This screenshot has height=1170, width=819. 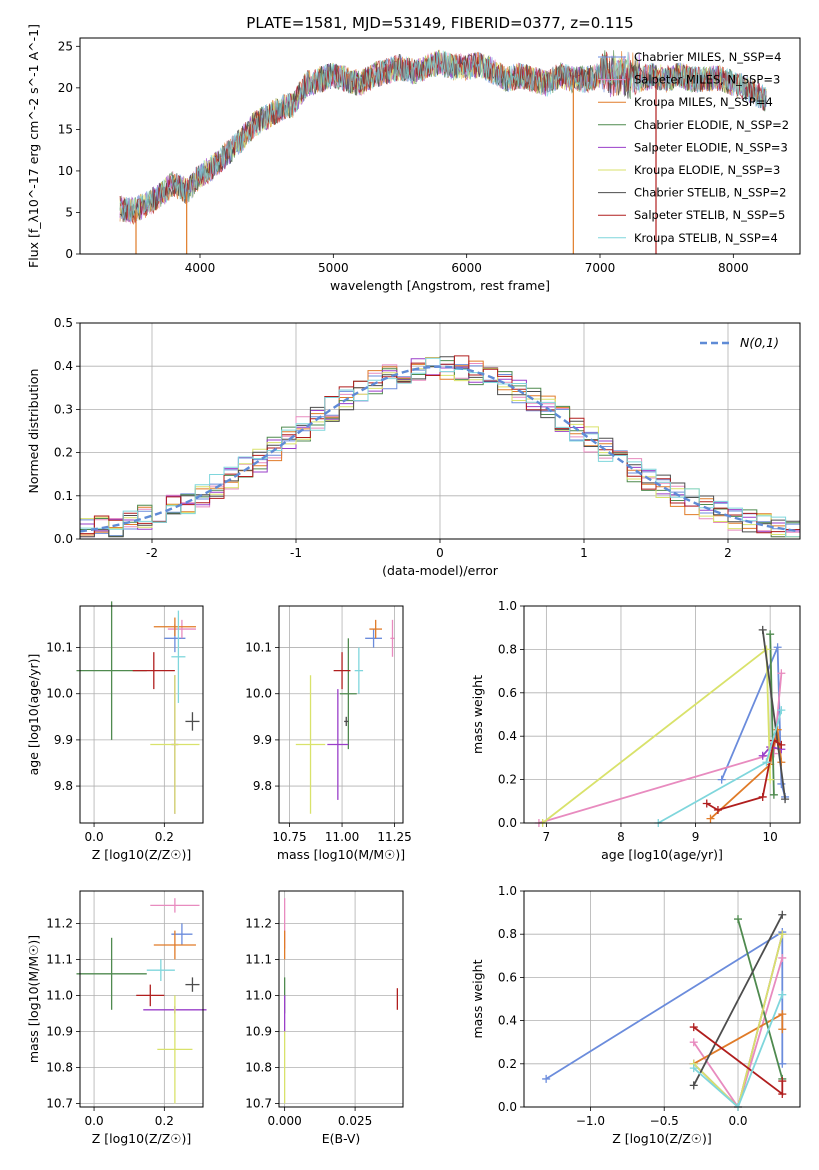 What do you see at coordinates (296, 553) in the screenshot?
I see `x-tick-label: -1` at bounding box center [296, 553].